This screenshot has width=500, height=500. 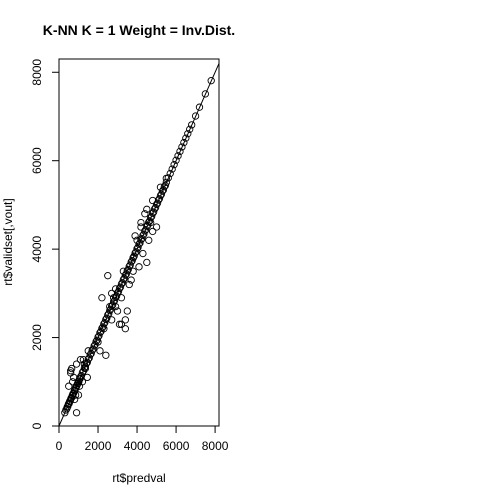 I want to click on y-tick-label: 4000, so click(x=37, y=248).